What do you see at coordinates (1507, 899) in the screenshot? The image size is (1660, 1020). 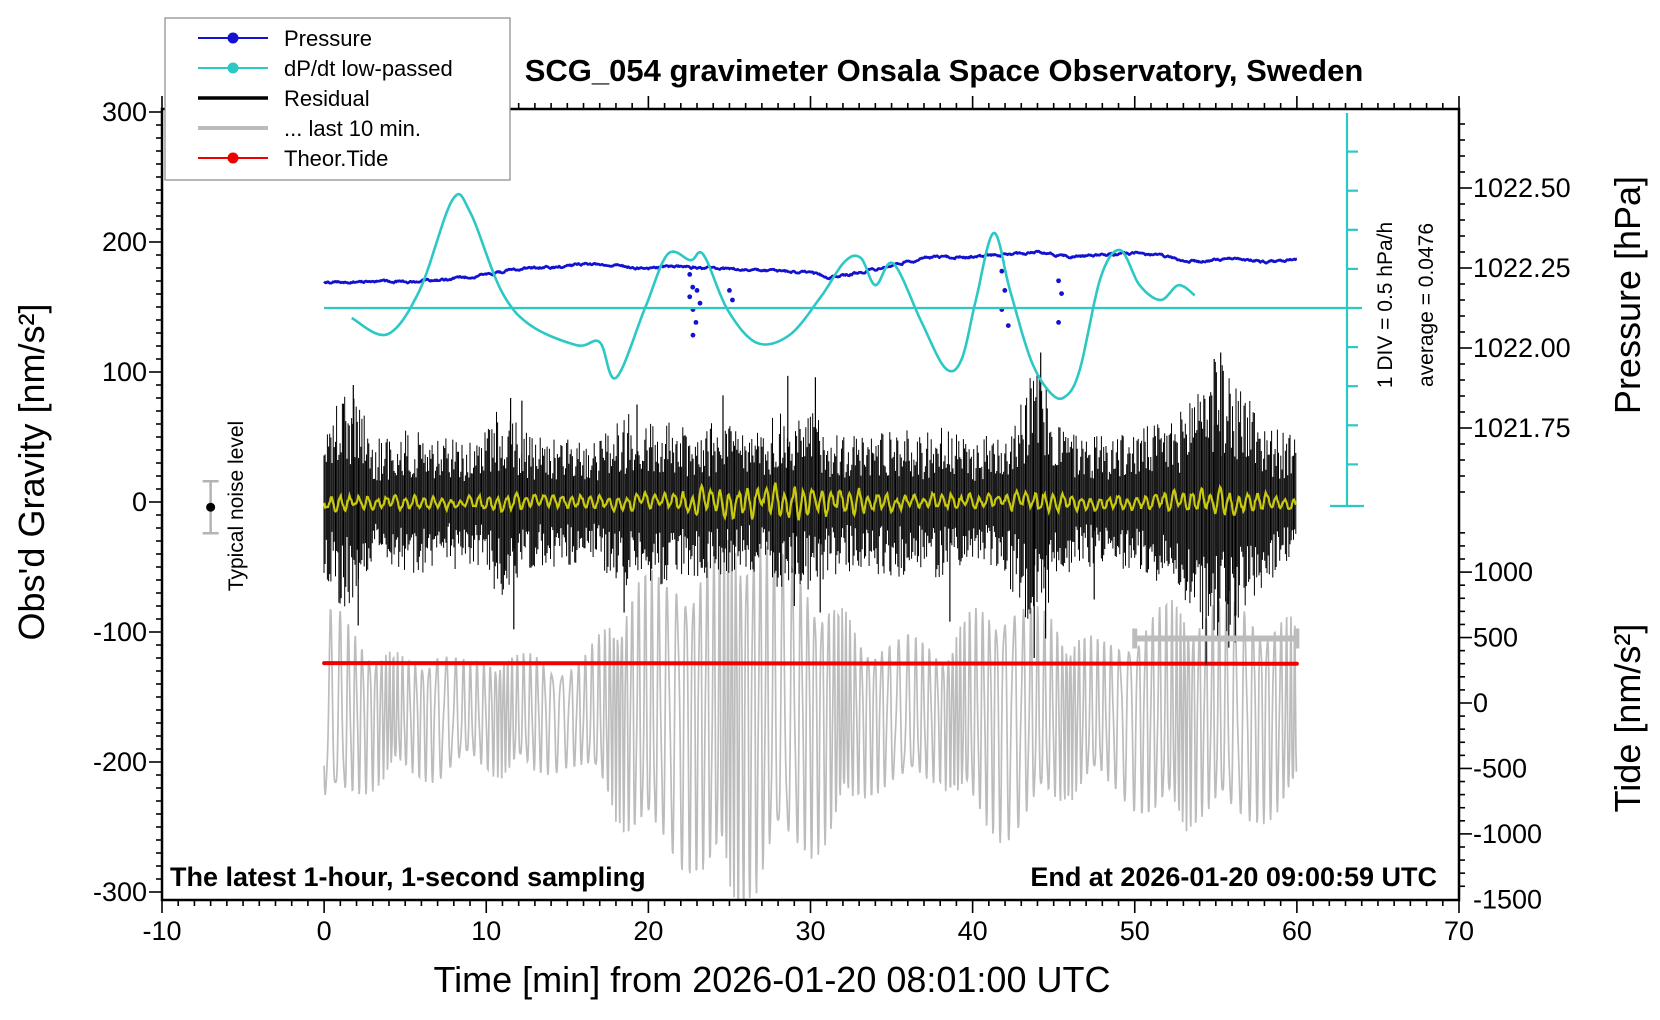 I see `tide-tick-label: -1500` at bounding box center [1507, 899].